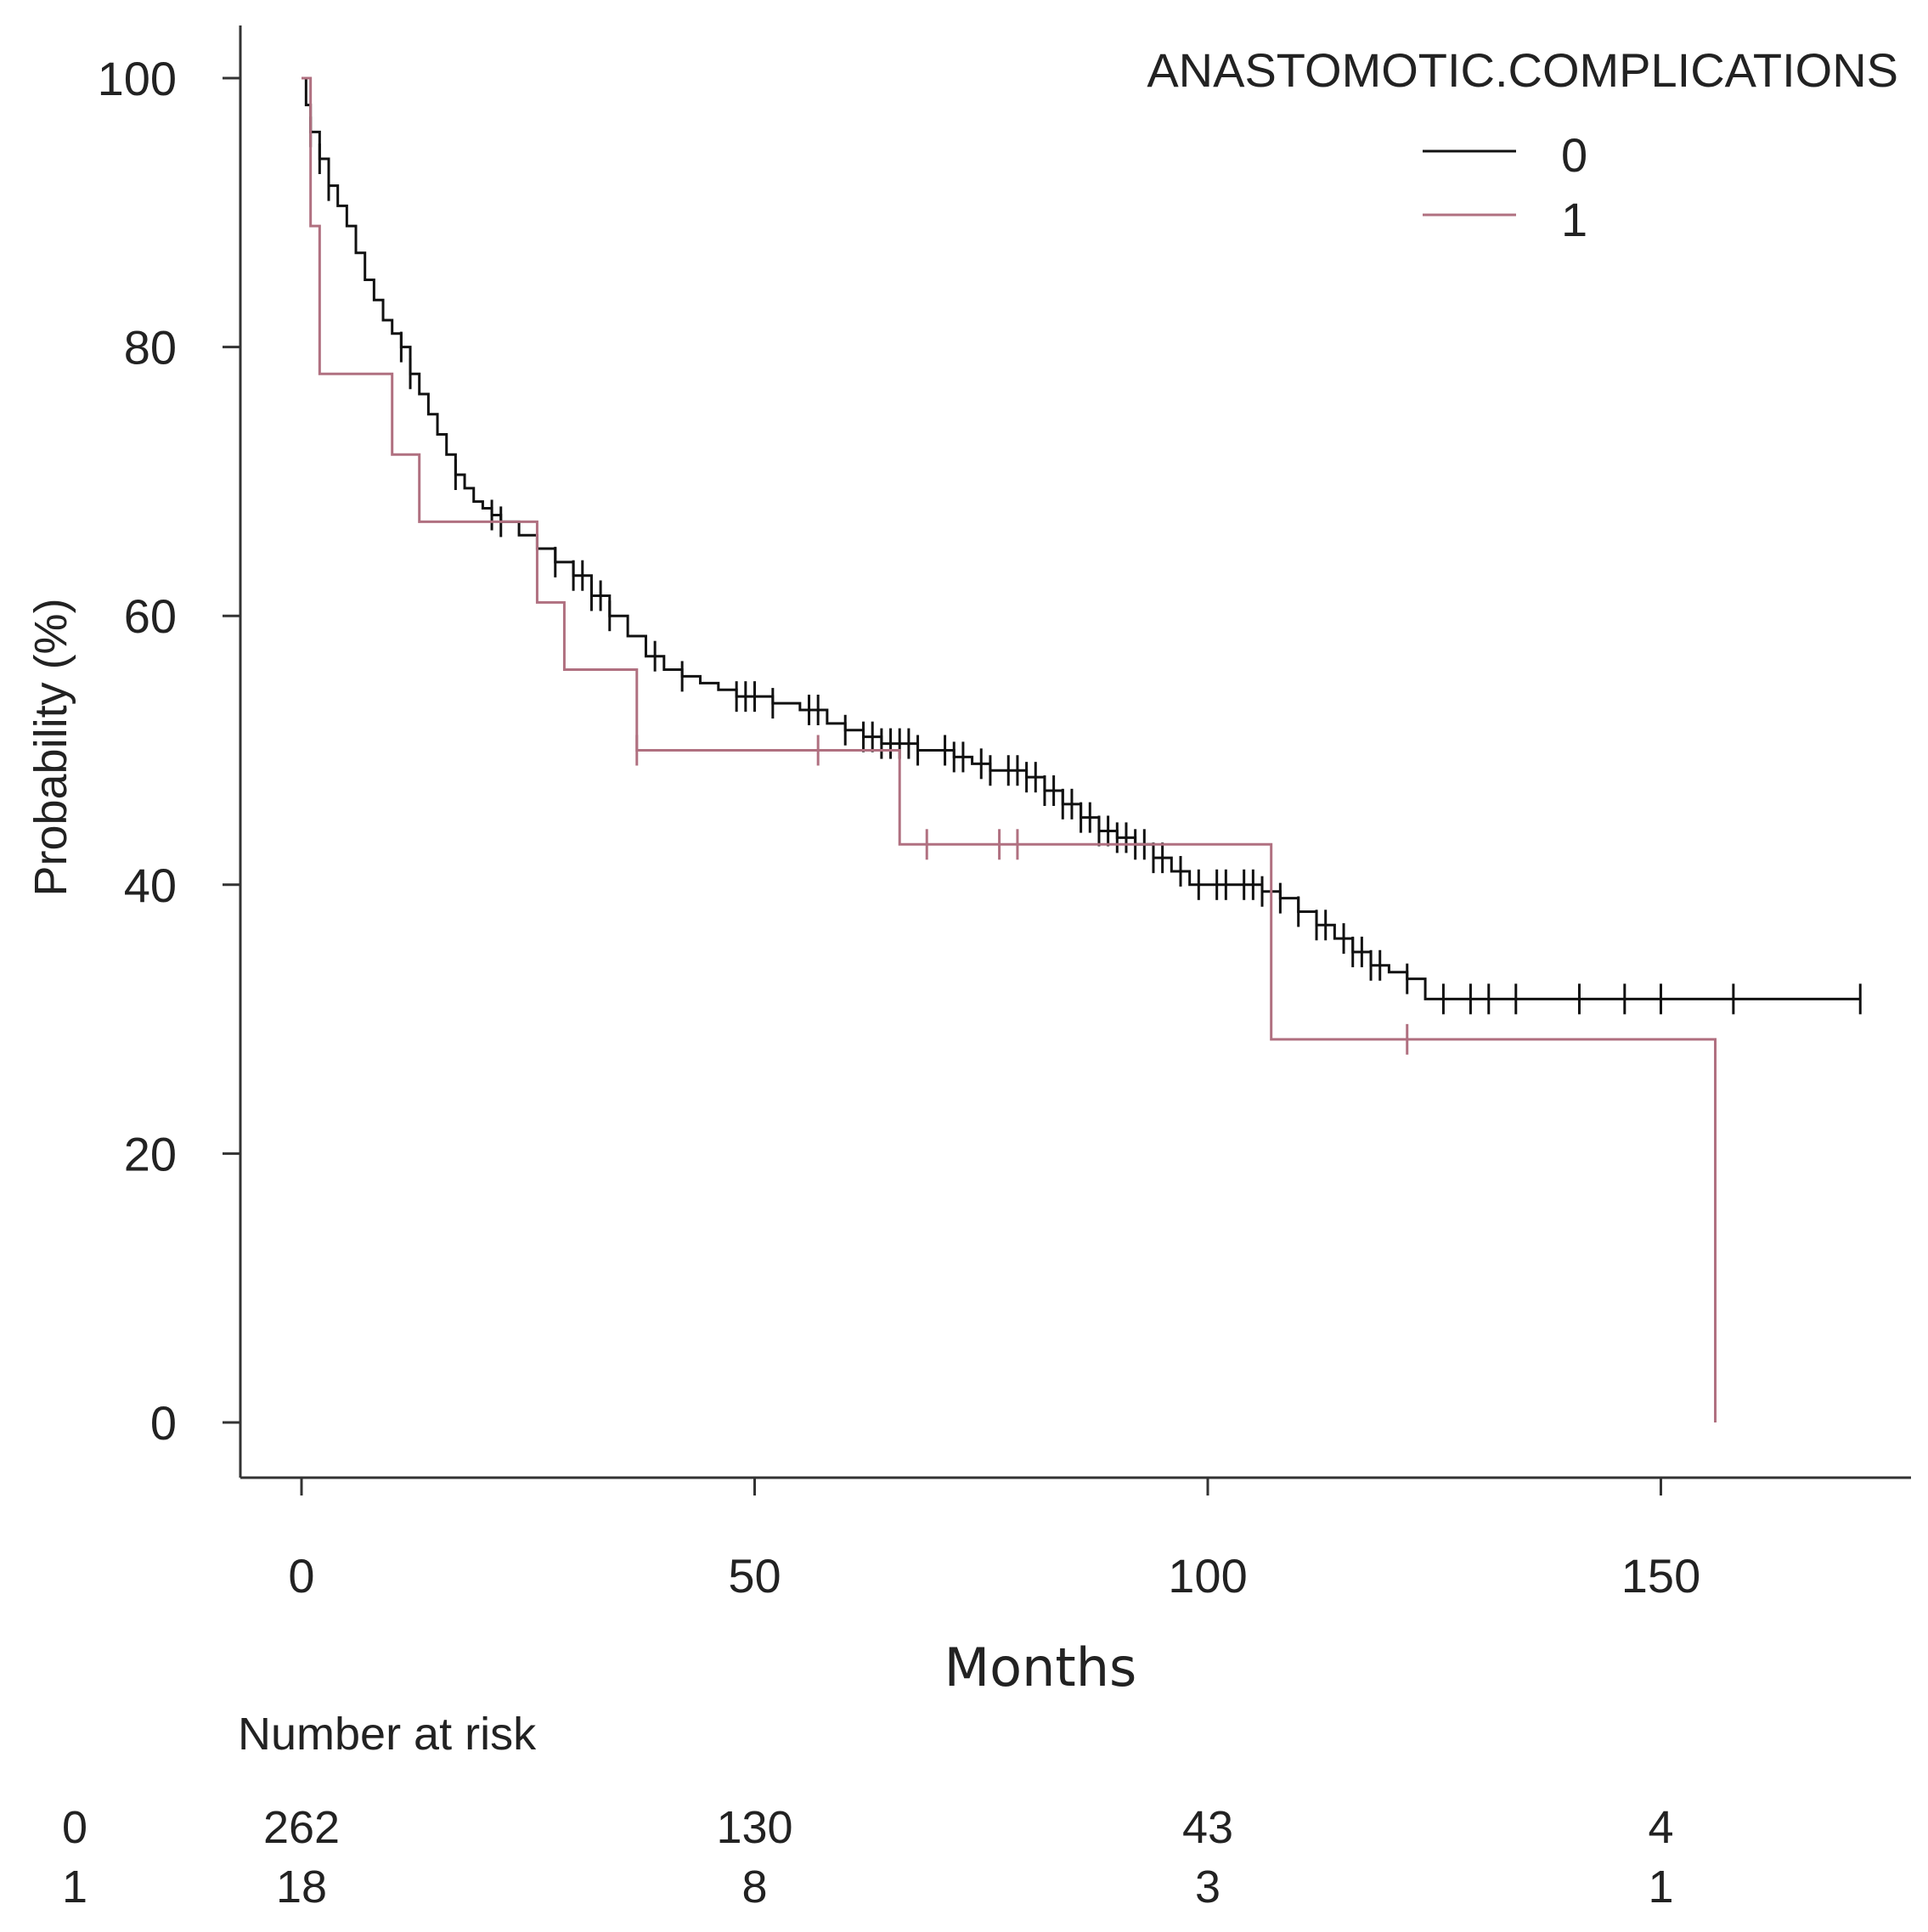 This screenshot has width=1928, height=1932. Describe the element at coordinates (387, 1734) in the screenshot. I see `risk-table-title: Number at risk` at that location.